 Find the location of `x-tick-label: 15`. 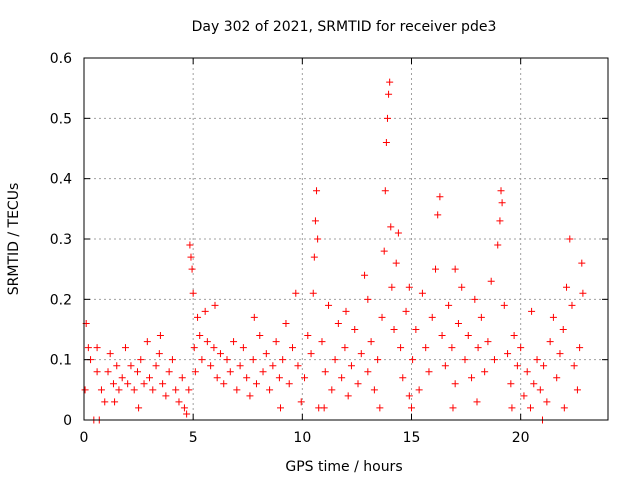

x-tick-label: 15 is located at coordinates (412, 438).